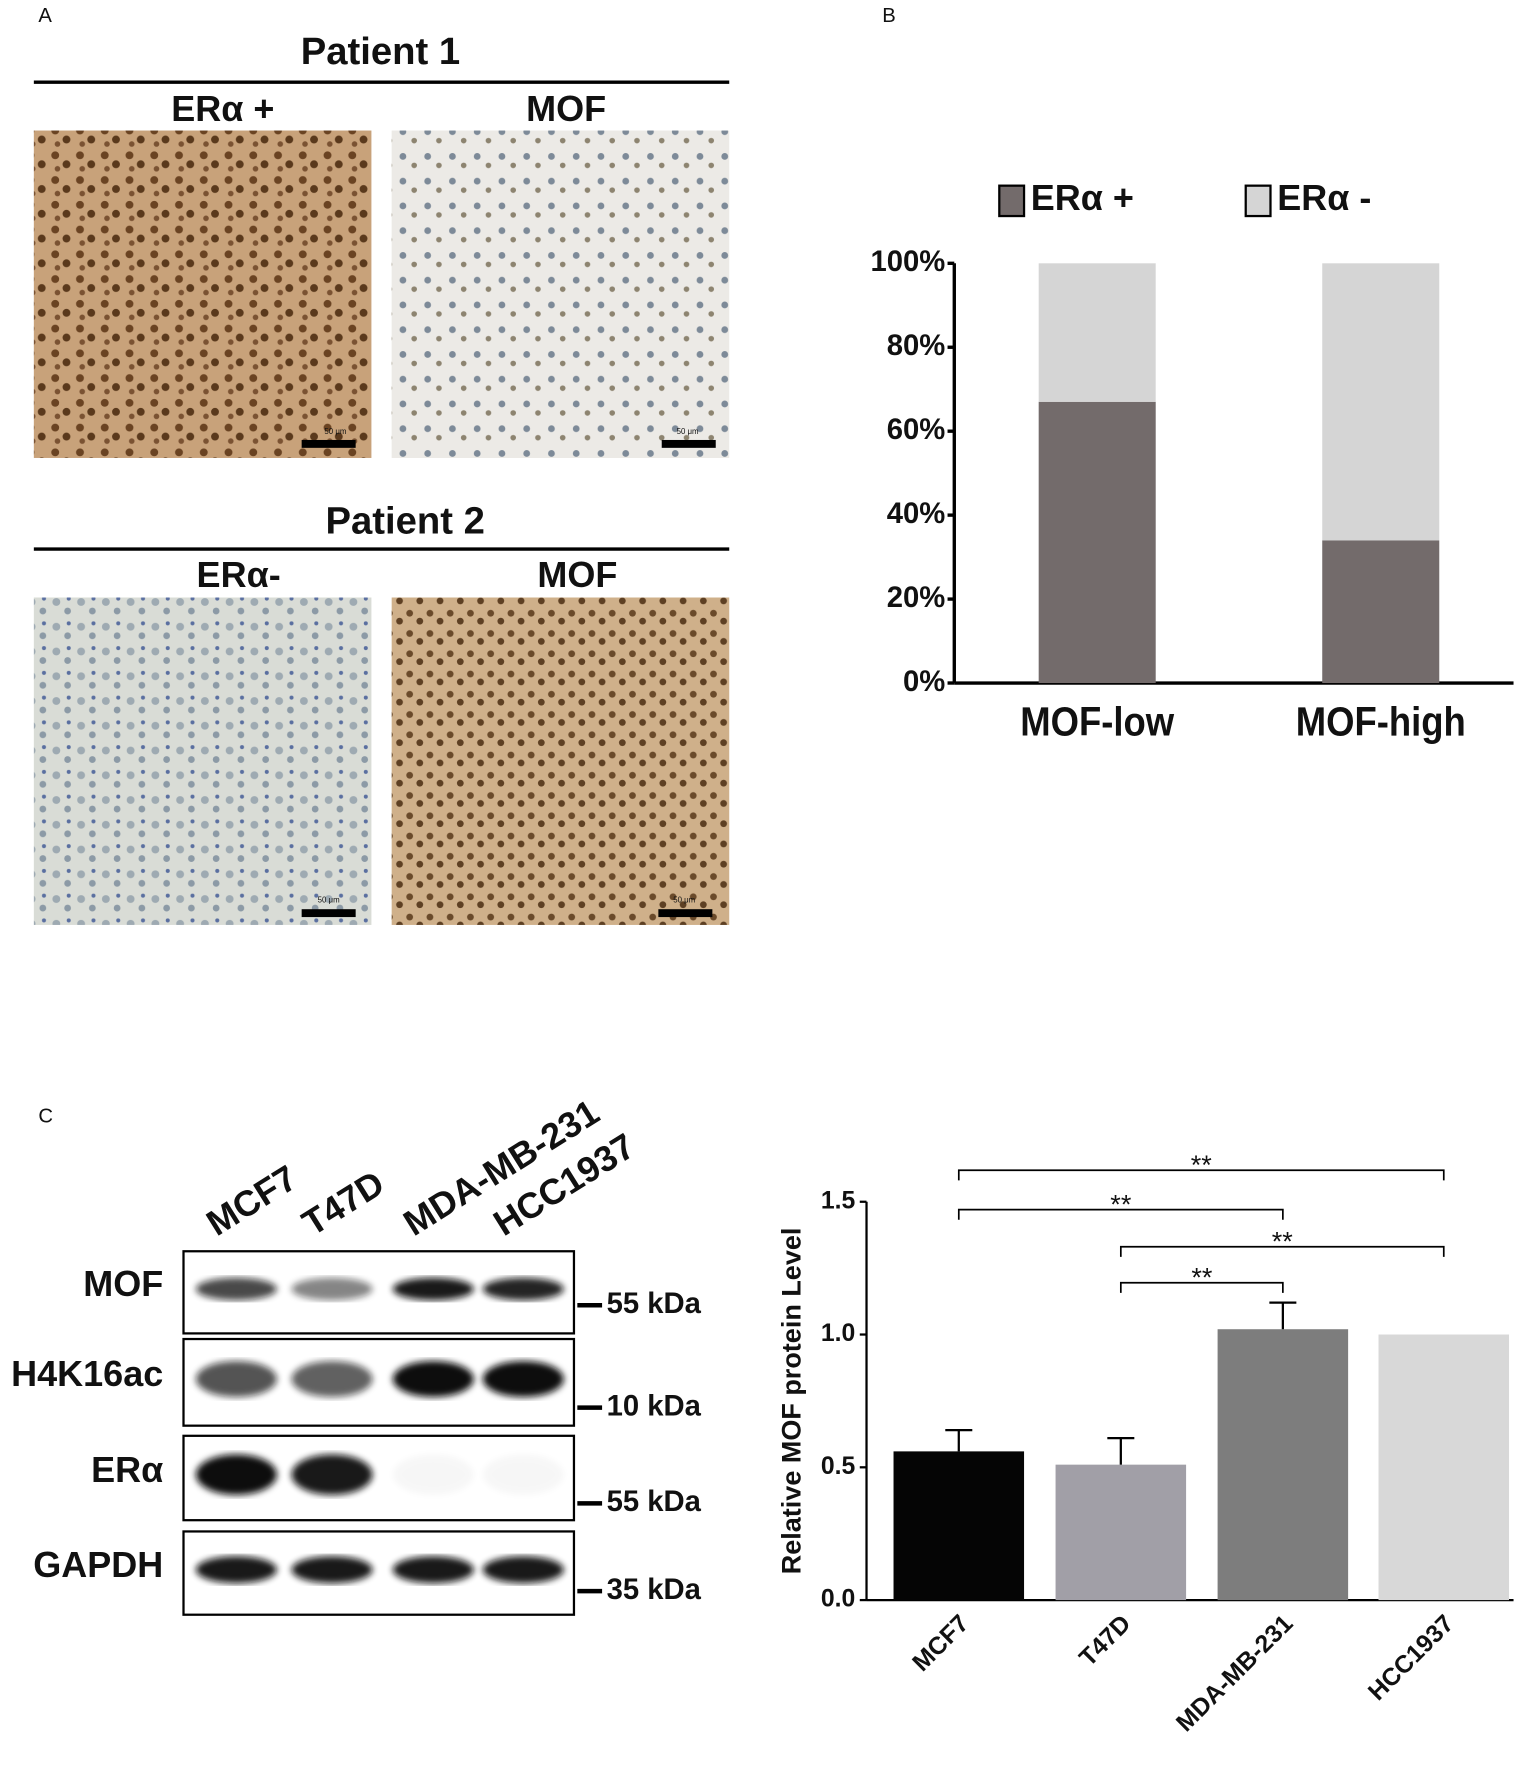 The height and width of the screenshot is (1779, 1535). I want to click on y-tick-label: 0%, so click(924, 682).